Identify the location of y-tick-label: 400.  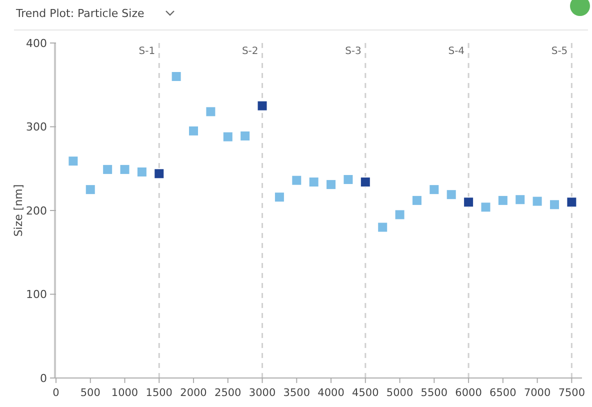
(36, 43).